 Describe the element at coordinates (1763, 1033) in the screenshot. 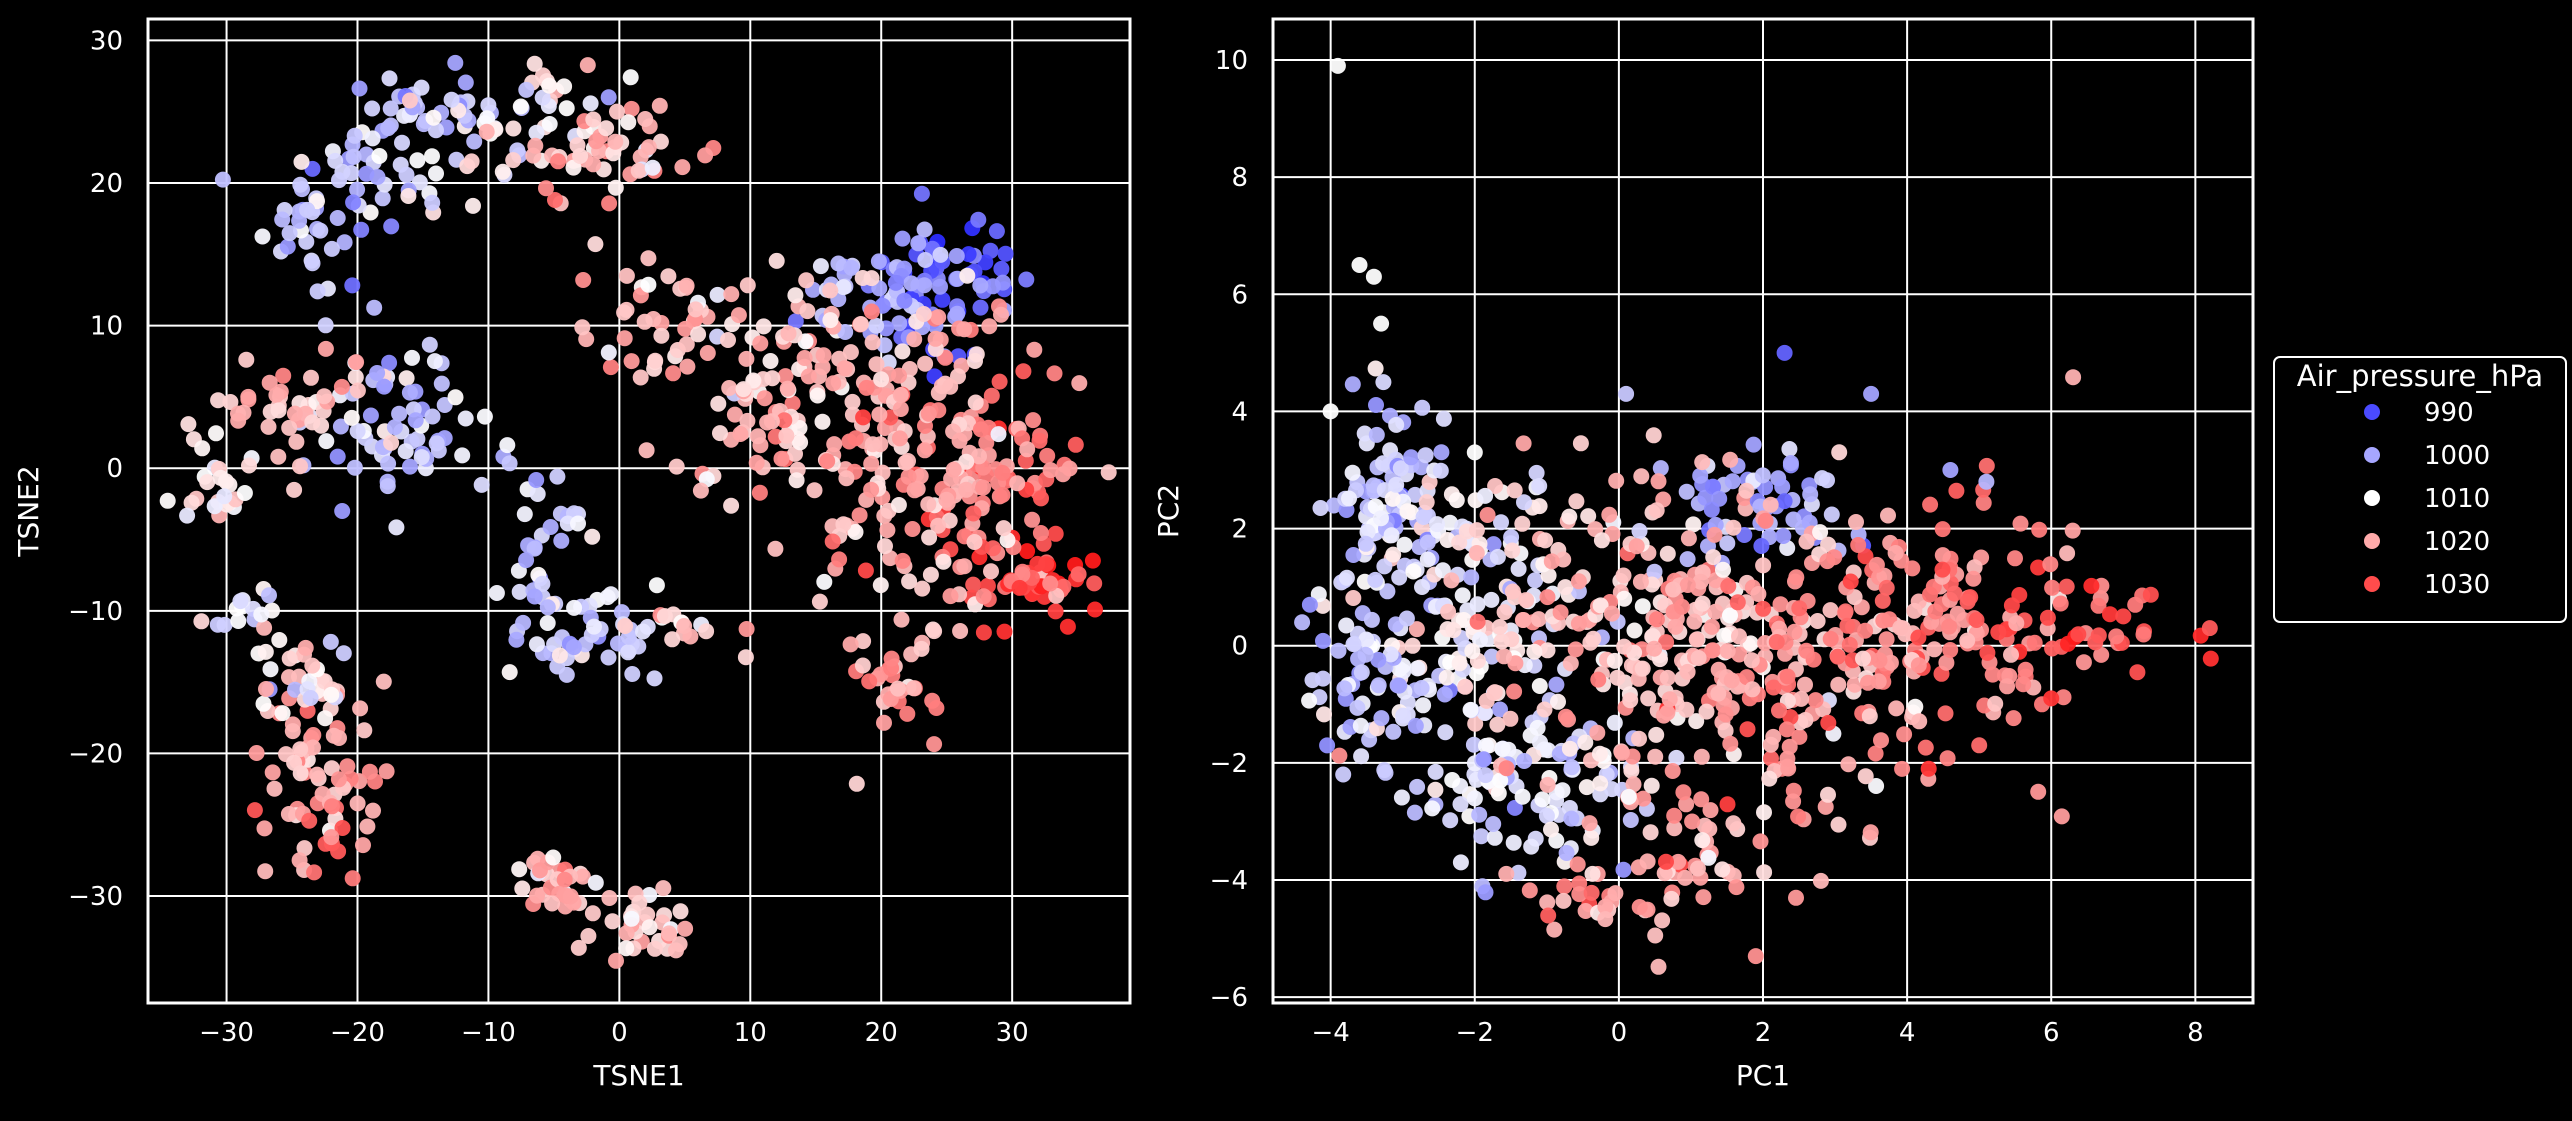

I see `pca-x-tick-label: 2` at that location.